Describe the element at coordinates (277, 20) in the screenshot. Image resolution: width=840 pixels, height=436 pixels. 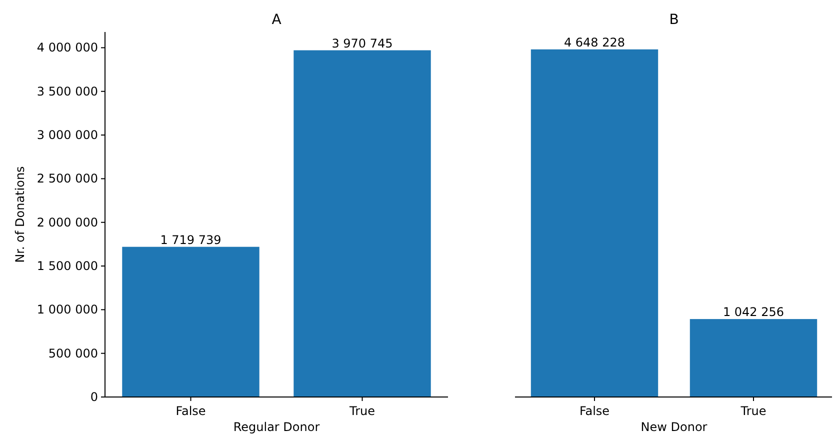
I see `chart-title: A` at that location.